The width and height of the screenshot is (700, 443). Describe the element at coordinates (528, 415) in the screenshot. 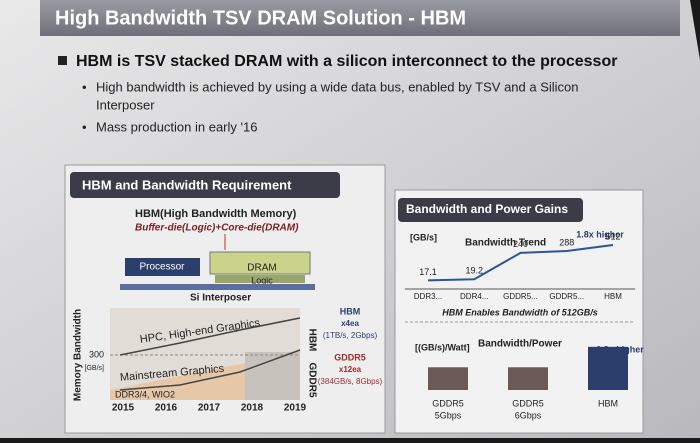

I see `x-tick-label: 6Gbps` at that location.